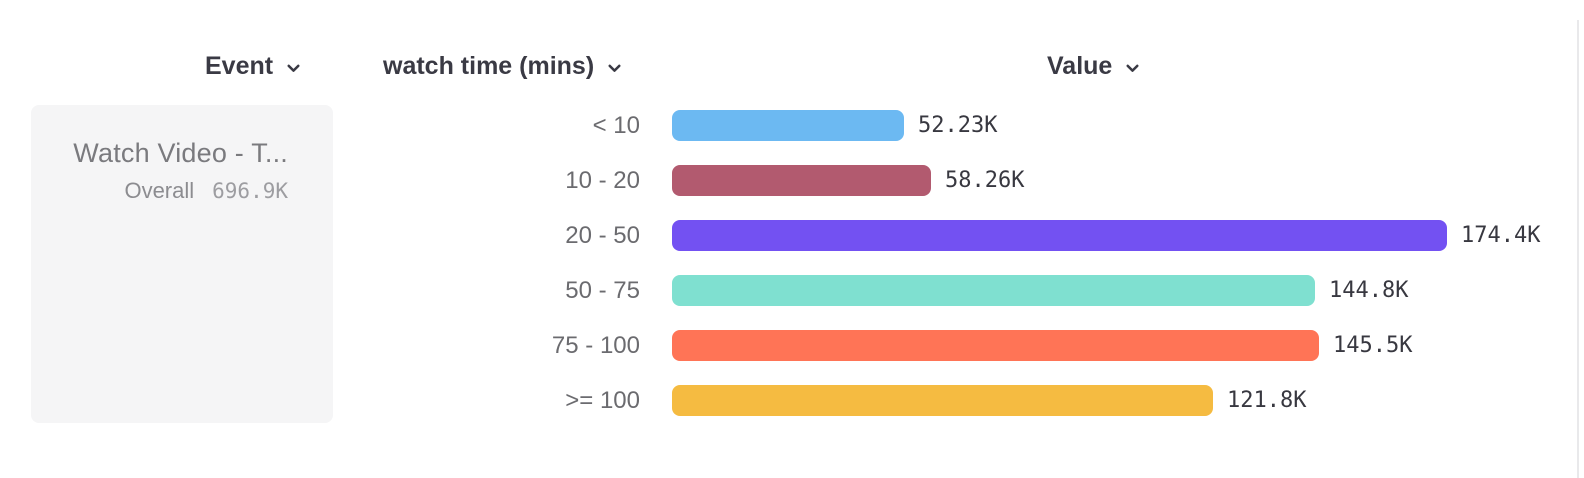 This screenshot has width=1584, height=478. What do you see at coordinates (1369, 290) in the screenshot?
I see `value-label: 144.8K` at bounding box center [1369, 290].